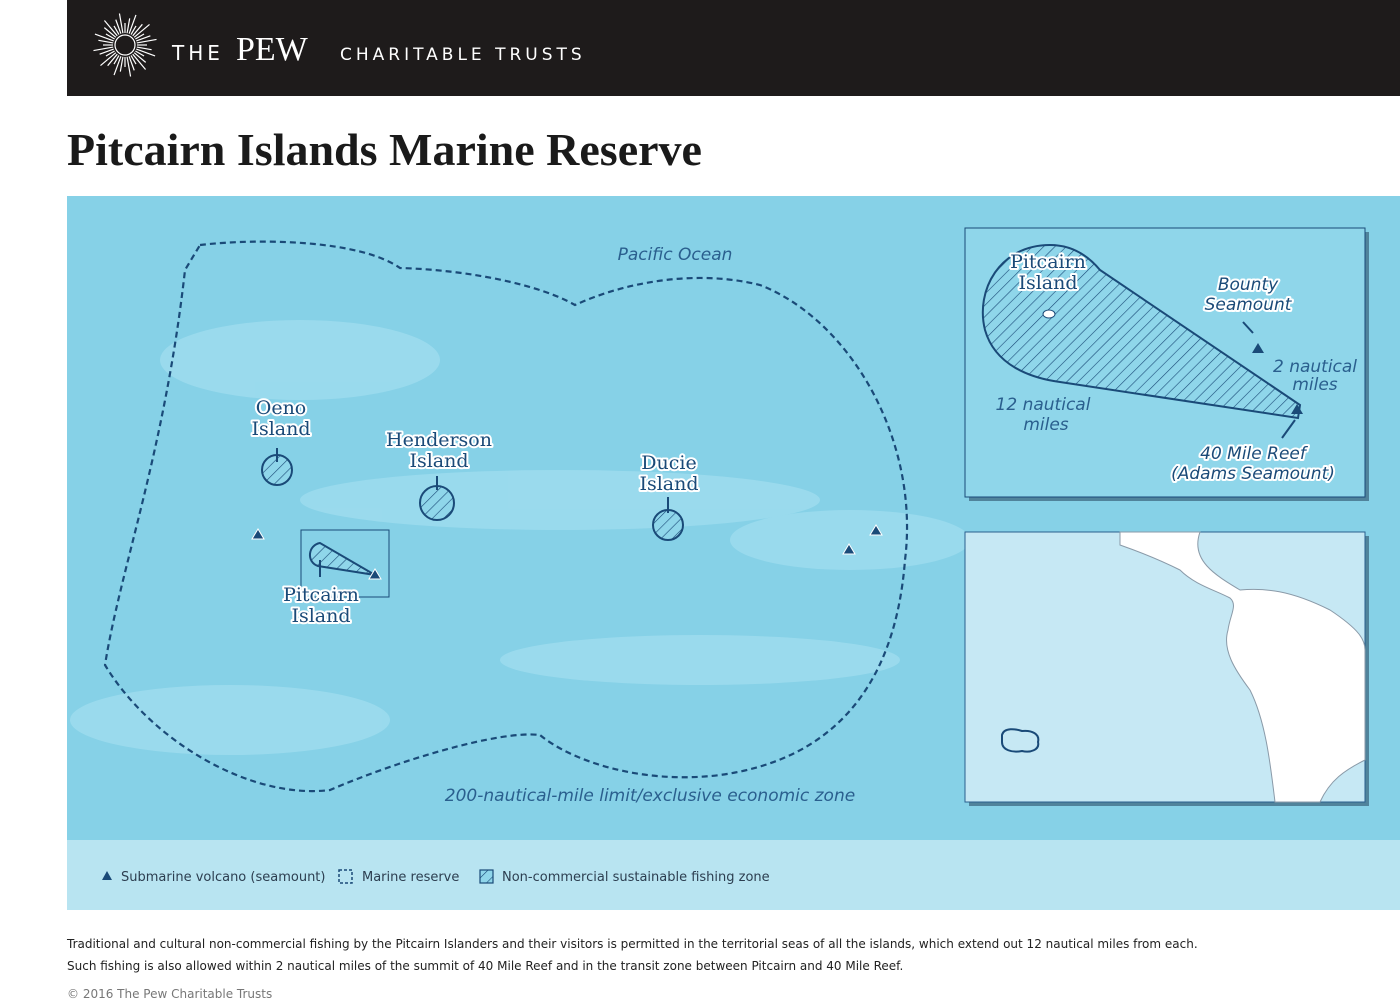 The width and height of the screenshot is (1400, 1006). Describe the element at coordinates (668, 525) in the screenshot. I see `ducie-zone` at that location.